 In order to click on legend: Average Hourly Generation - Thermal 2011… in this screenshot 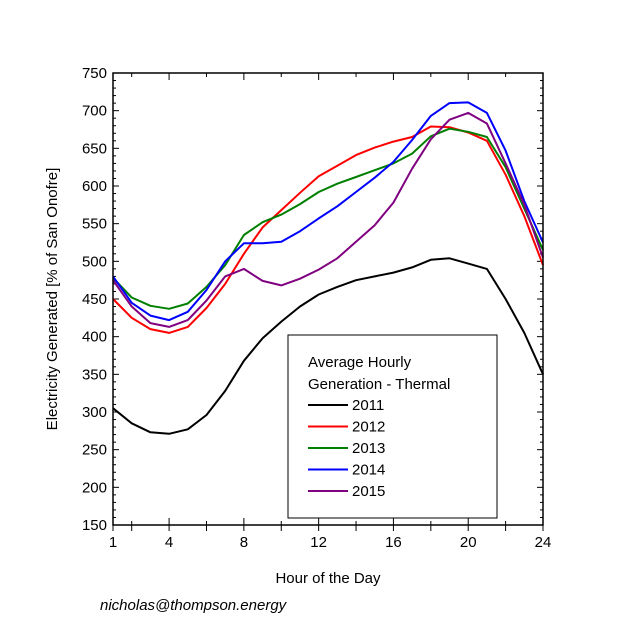, I will do `click(392, 426)`.